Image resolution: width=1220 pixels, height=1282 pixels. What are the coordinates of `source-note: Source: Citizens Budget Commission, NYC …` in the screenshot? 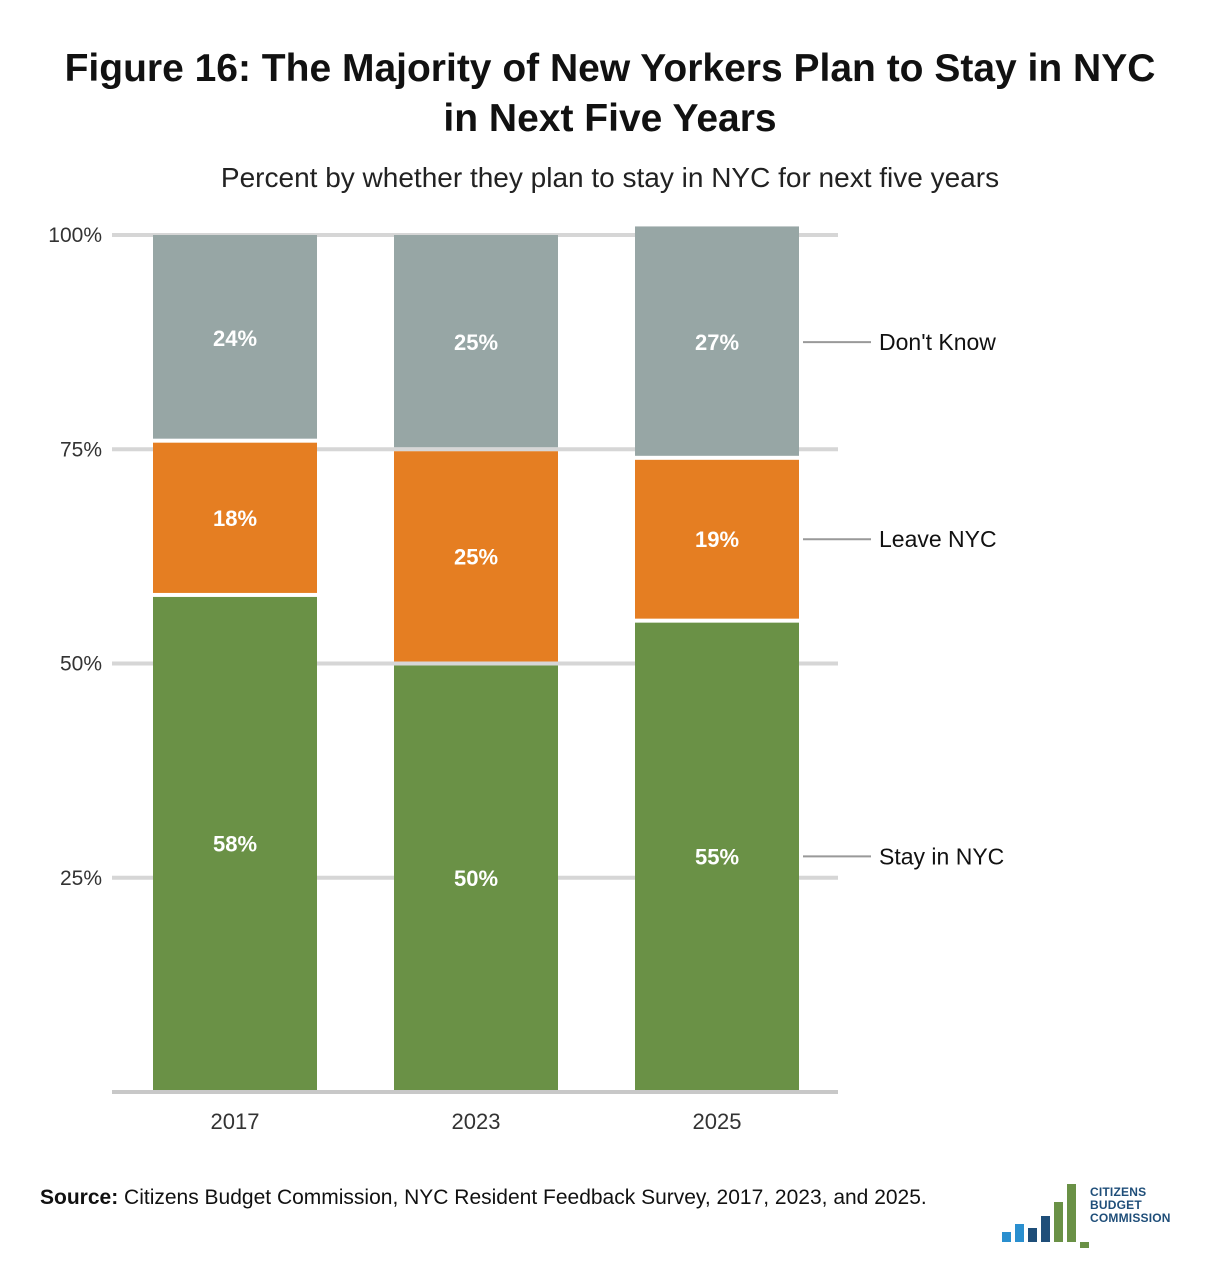 It's located at (505, 1198).